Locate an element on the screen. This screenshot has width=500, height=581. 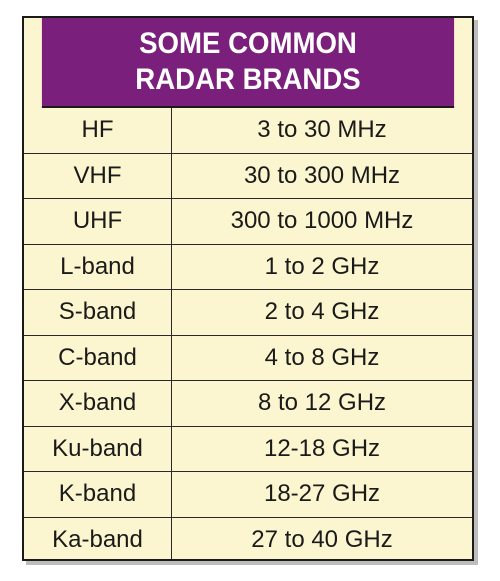
frequency-range-cell: 8 to 12 GHz is located at coordinates (322, 403).